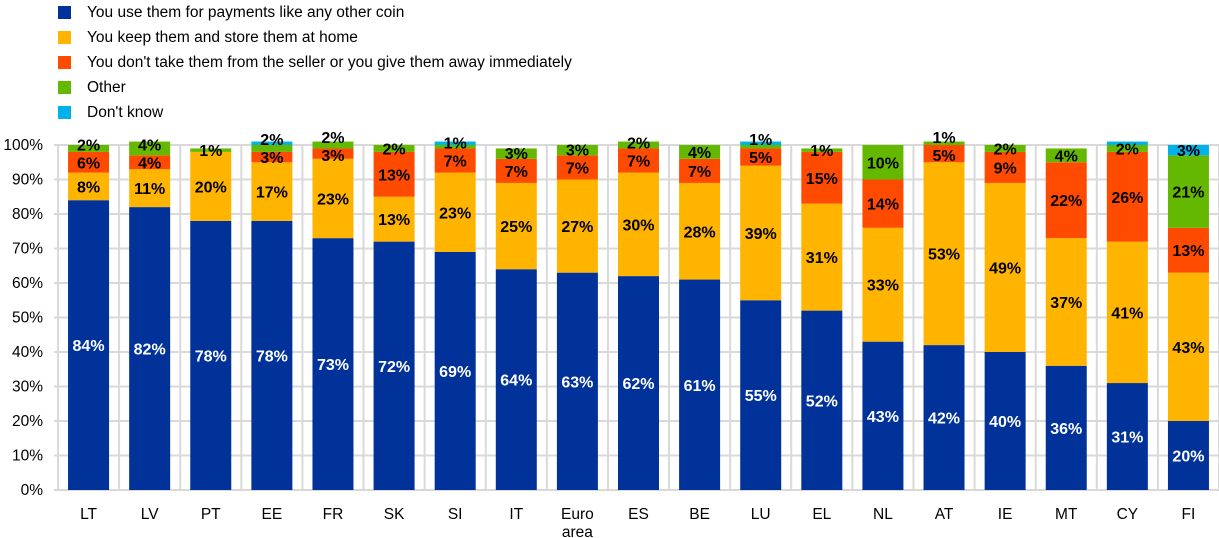 This screenshot has width=1219, height=538. What do you see at coordinates (1189, 514) in the screenshot?
I see `x-tick-label-line: FI` at bounding box center [1189, 514].